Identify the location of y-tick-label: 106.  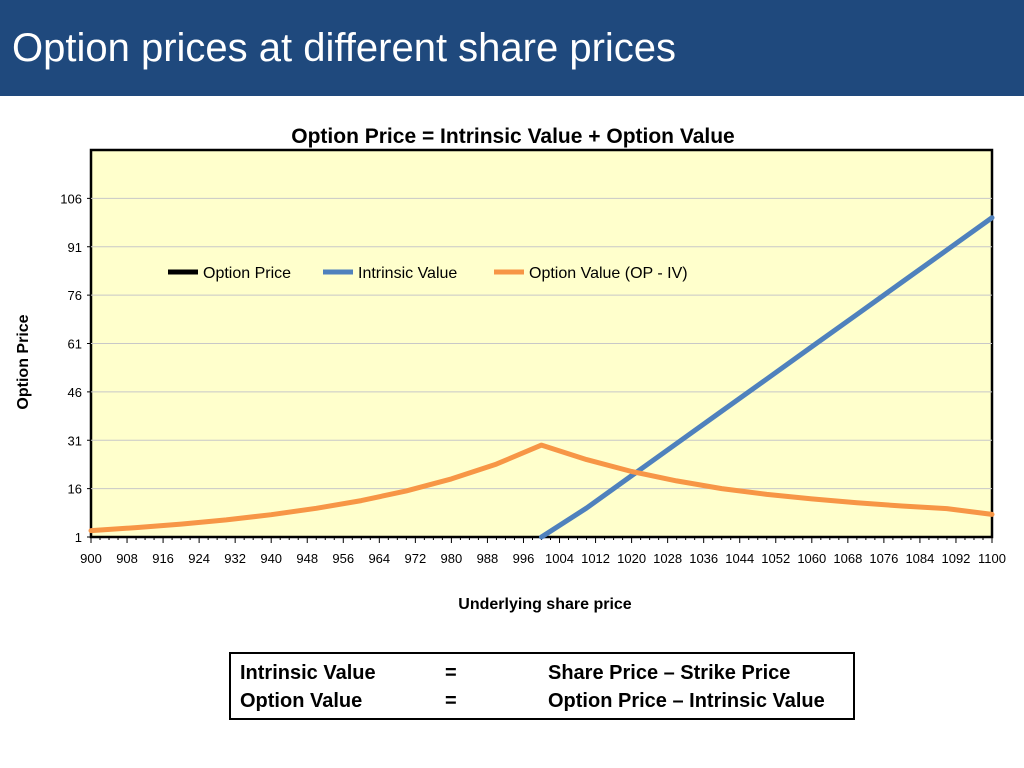
(71, 198).